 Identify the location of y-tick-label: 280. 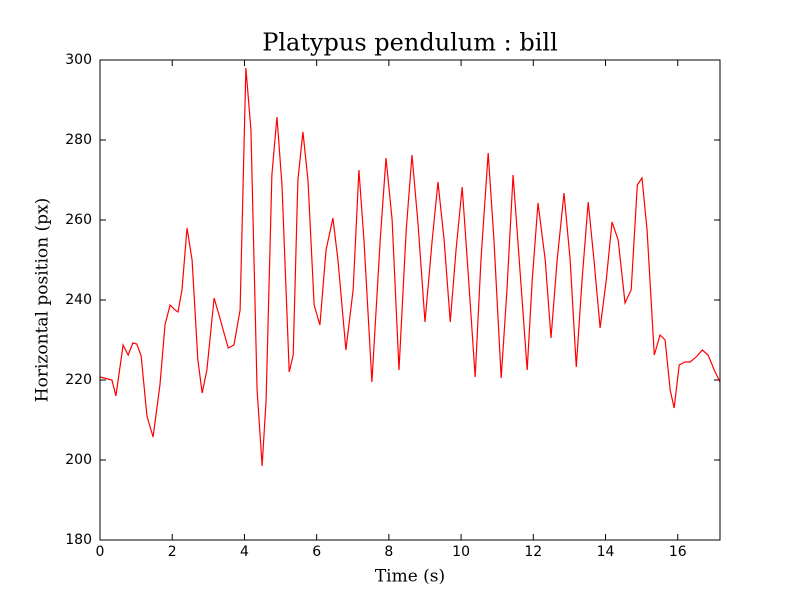
(78, 140).